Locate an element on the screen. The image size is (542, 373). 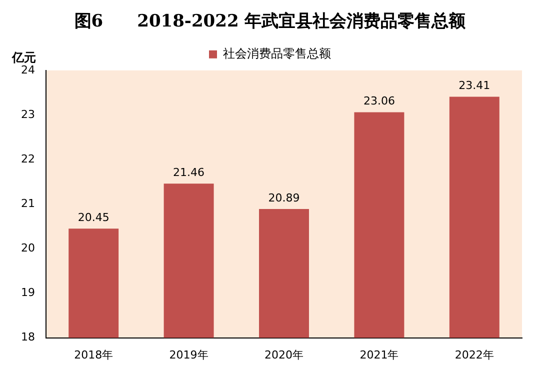
y-tick-label: 20 is located at coordinates (27, 248).